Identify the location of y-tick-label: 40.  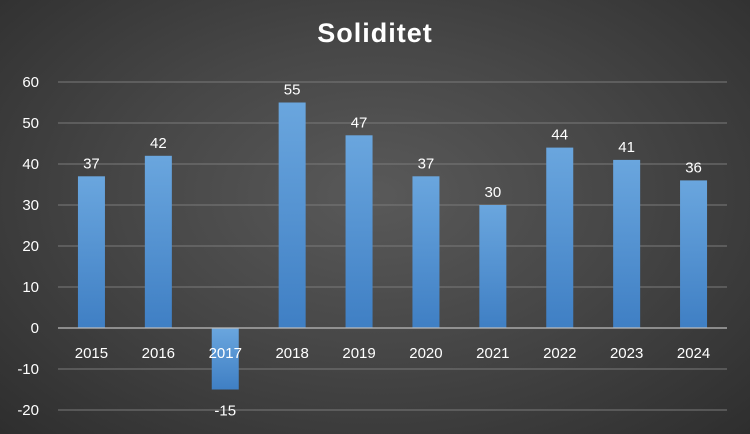
(30, 164).